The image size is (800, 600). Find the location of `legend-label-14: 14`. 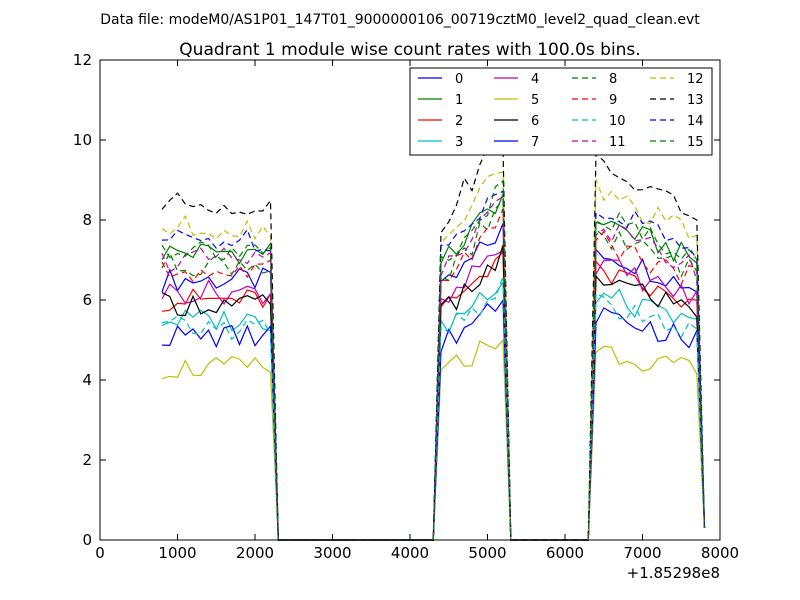

legend-label-14: 14 is located at coordinates (695, 121).